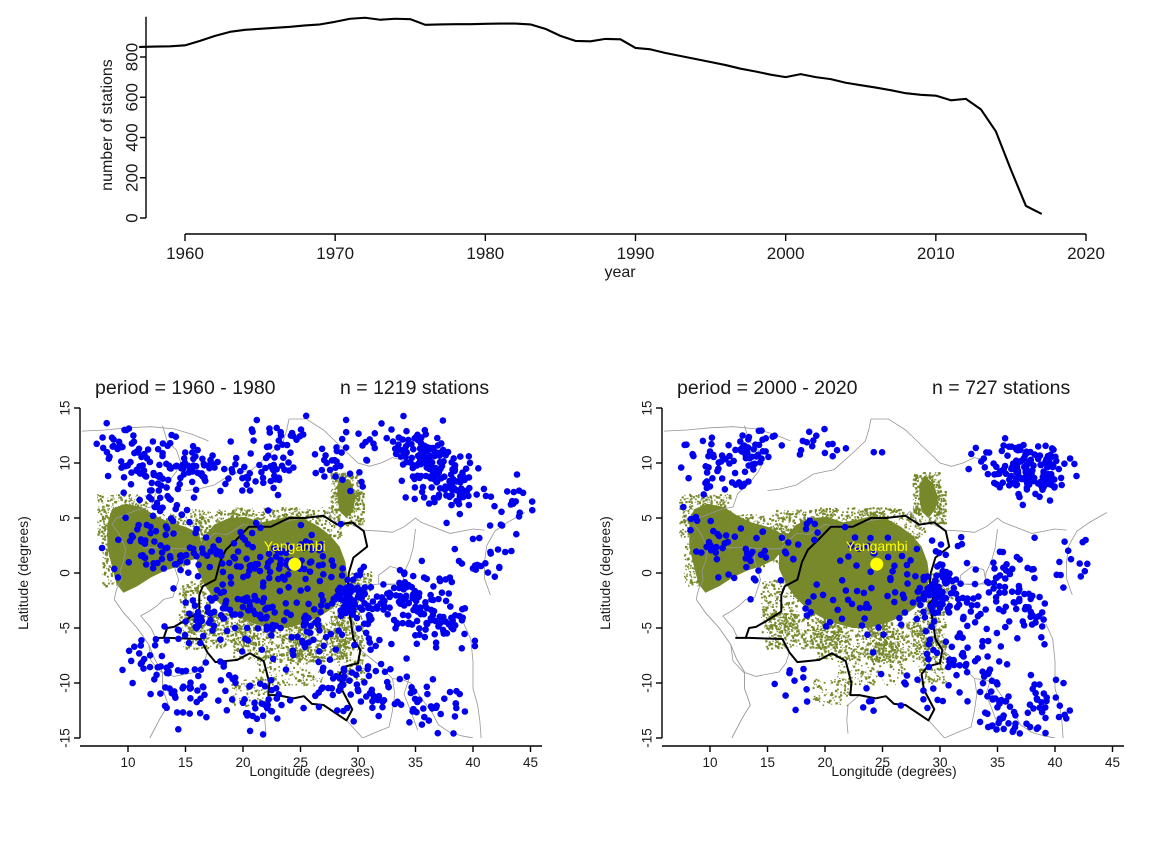  What do you see at coordinates (131, 57) in the screenshot?
I see `y-tick-label: 800` at bounding box center [131, 57].